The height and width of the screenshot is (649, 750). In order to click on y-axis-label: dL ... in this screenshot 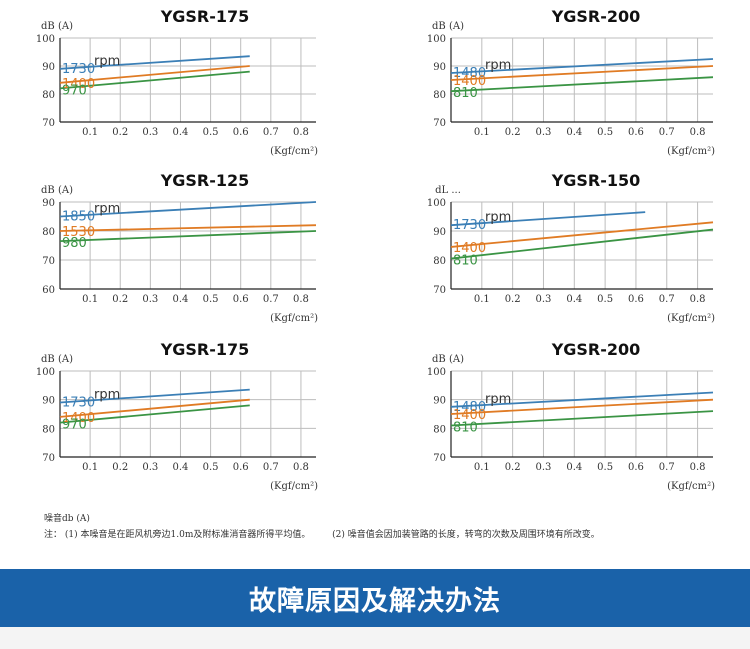, I will do `click(448, 190)`.